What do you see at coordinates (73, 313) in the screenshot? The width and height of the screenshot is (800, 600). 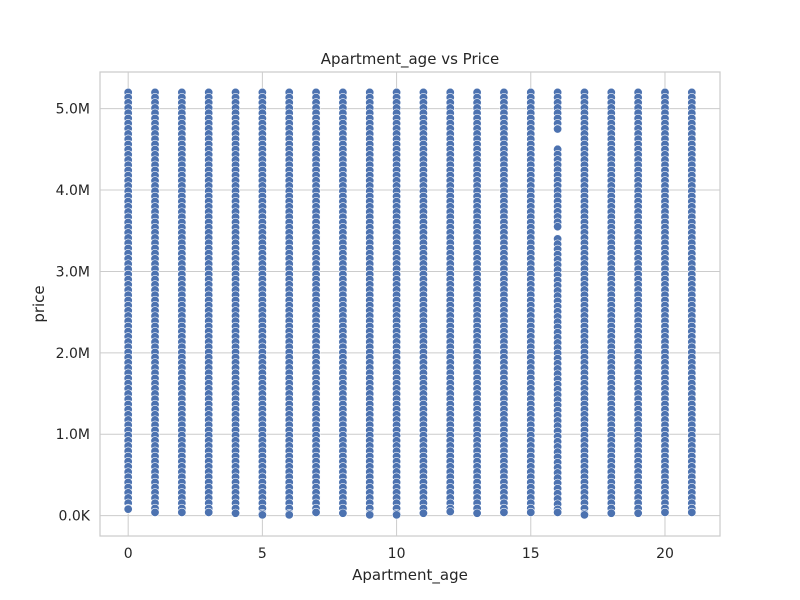 I see `y-tick-labels: 0.0K 1.0M 2.0M 3.0M 4.0M 5.0M` at bounding box center [73, 313].